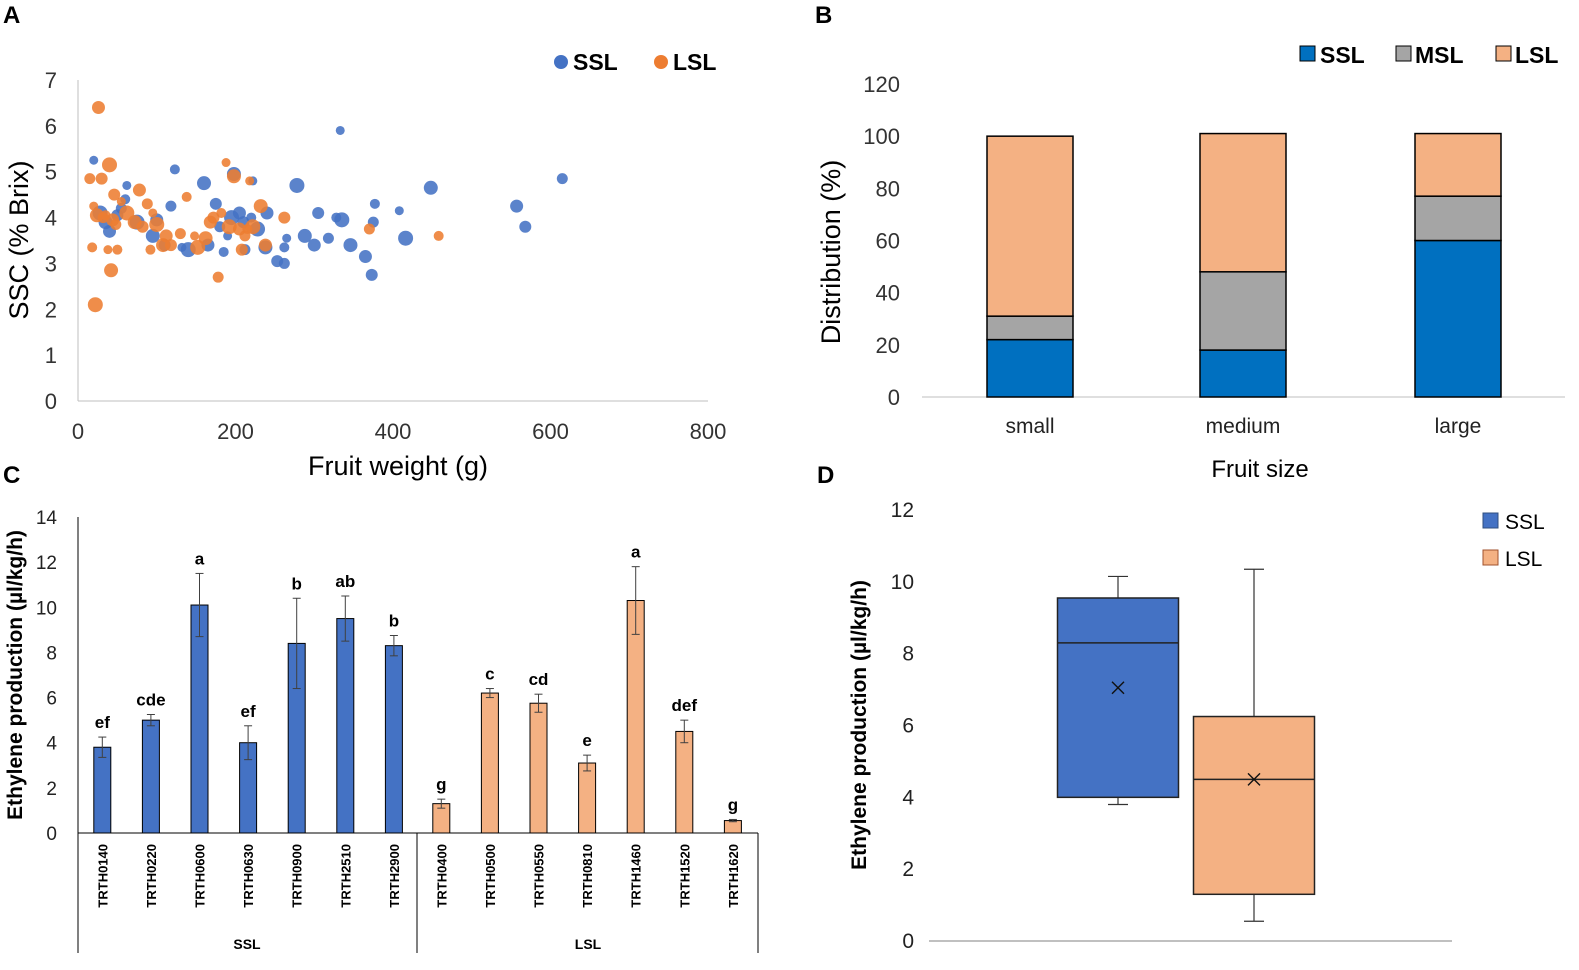 This screenshot has width=1579, height=970. Describe the element at coordinates (1259, 469) in the screenshot. I see `b-x-axis-label: Fruit size` at that location.